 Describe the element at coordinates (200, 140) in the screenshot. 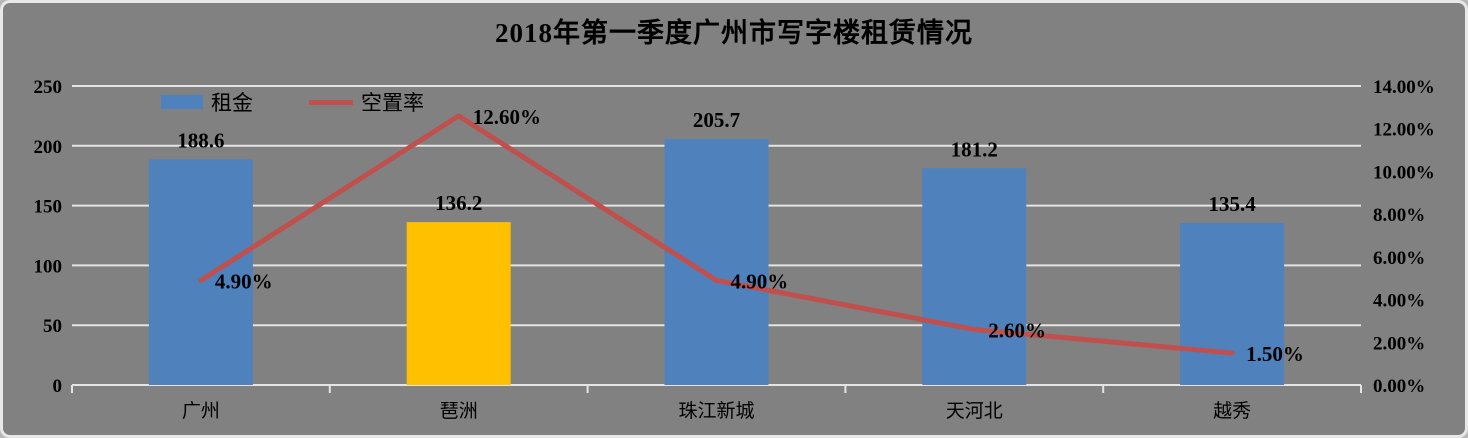

I see `bar-value-label: 188.6` at that location.